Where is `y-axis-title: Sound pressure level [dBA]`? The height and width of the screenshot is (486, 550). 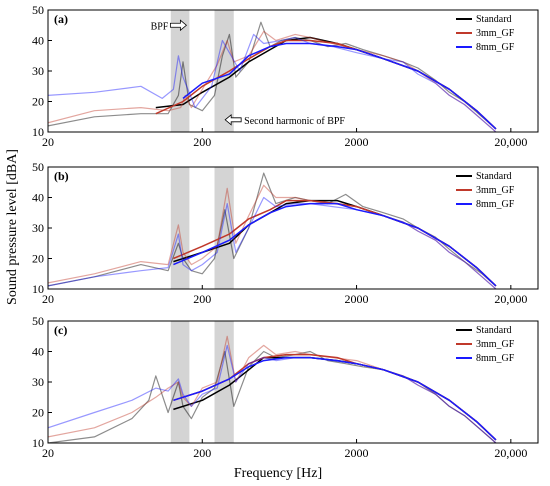
y-axis-title: Sound pressure level [dBA] is located at coordinates (12, 227).